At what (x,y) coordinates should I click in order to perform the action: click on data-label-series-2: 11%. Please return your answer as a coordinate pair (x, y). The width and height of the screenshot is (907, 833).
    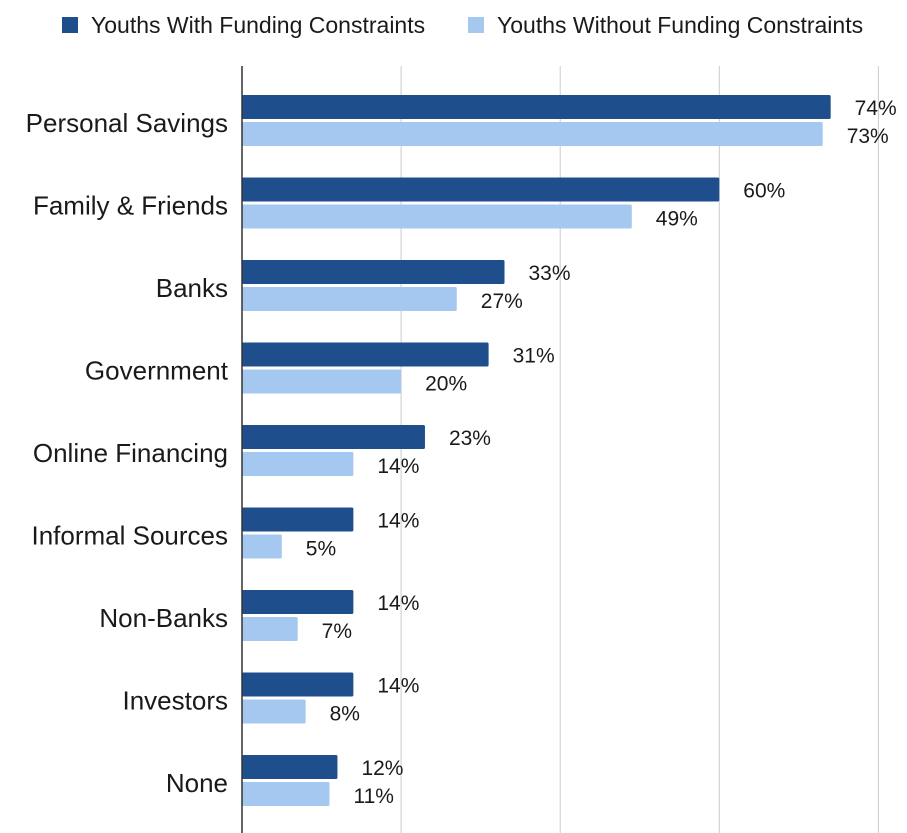
    Looking at the image, I should click on (374, 796).